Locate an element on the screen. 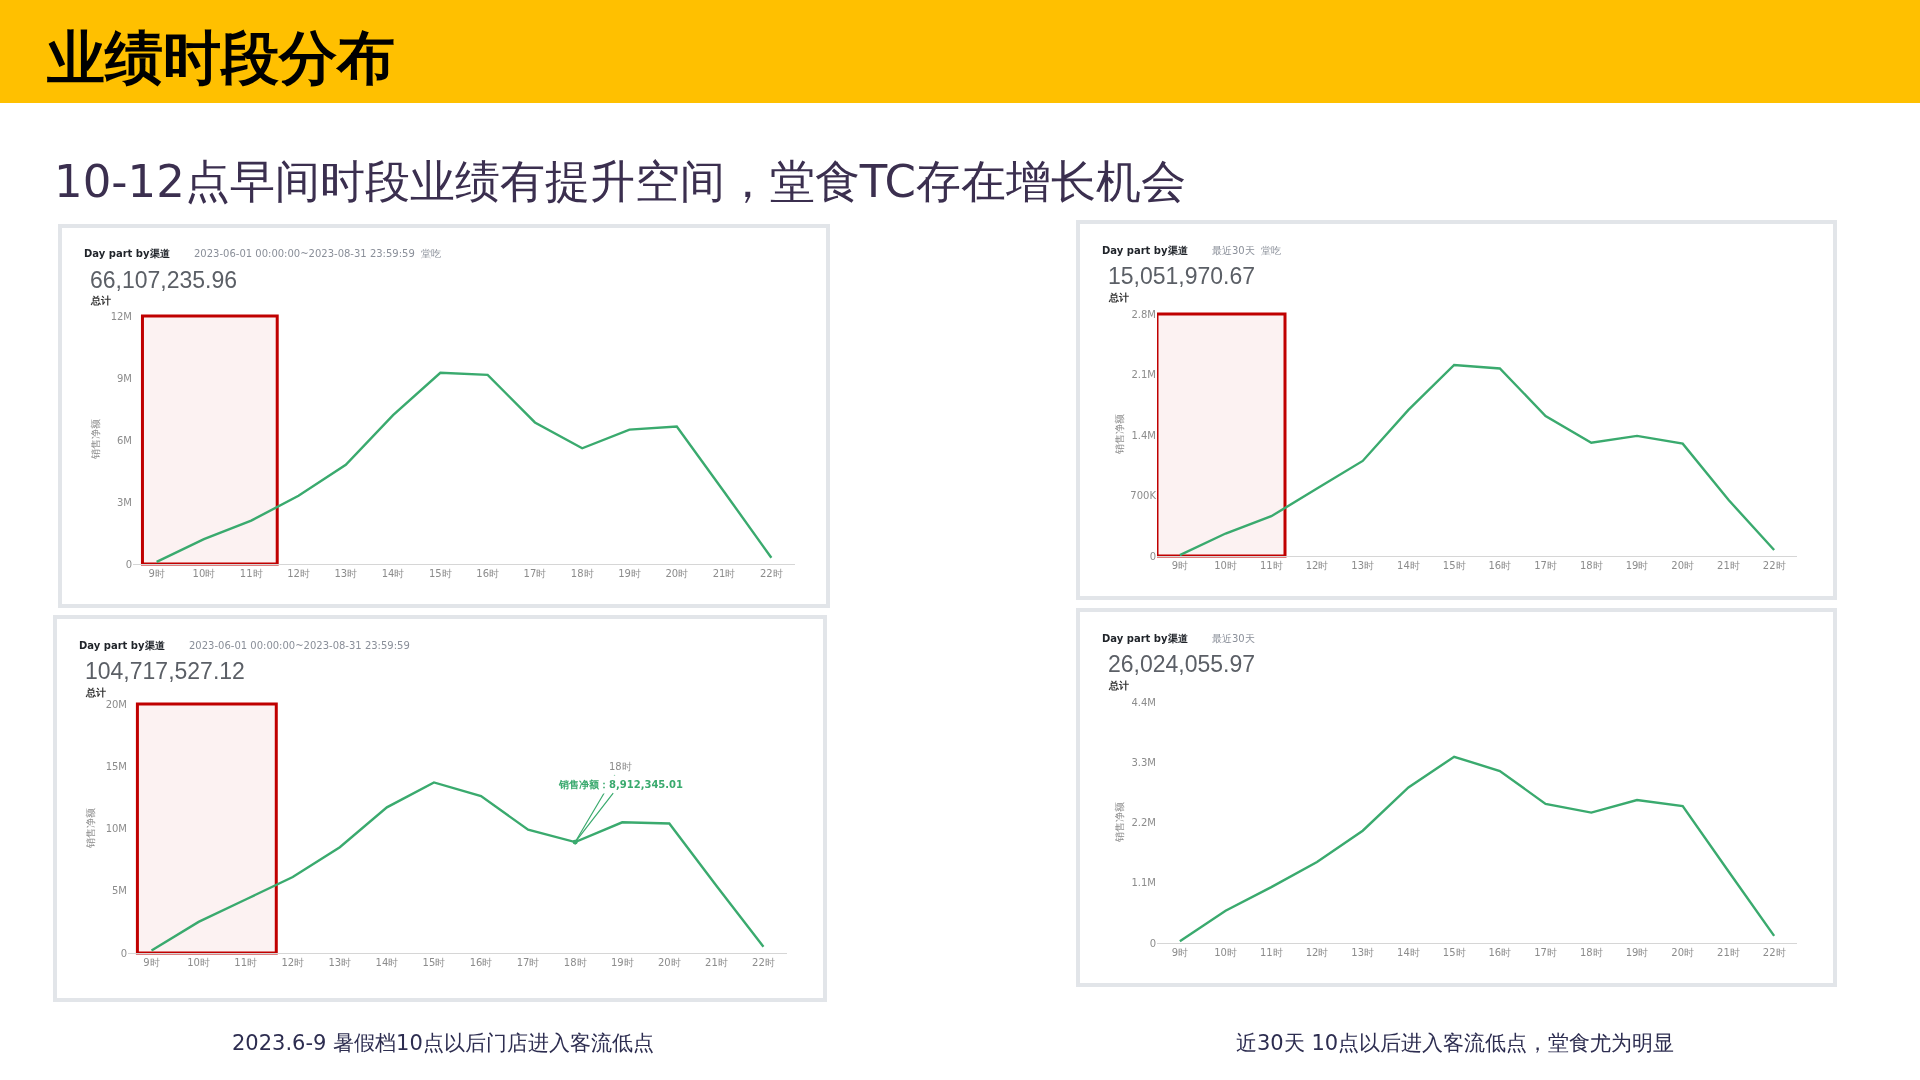  y-tick-label: 4.4M is located at coordinates (1143, 702).